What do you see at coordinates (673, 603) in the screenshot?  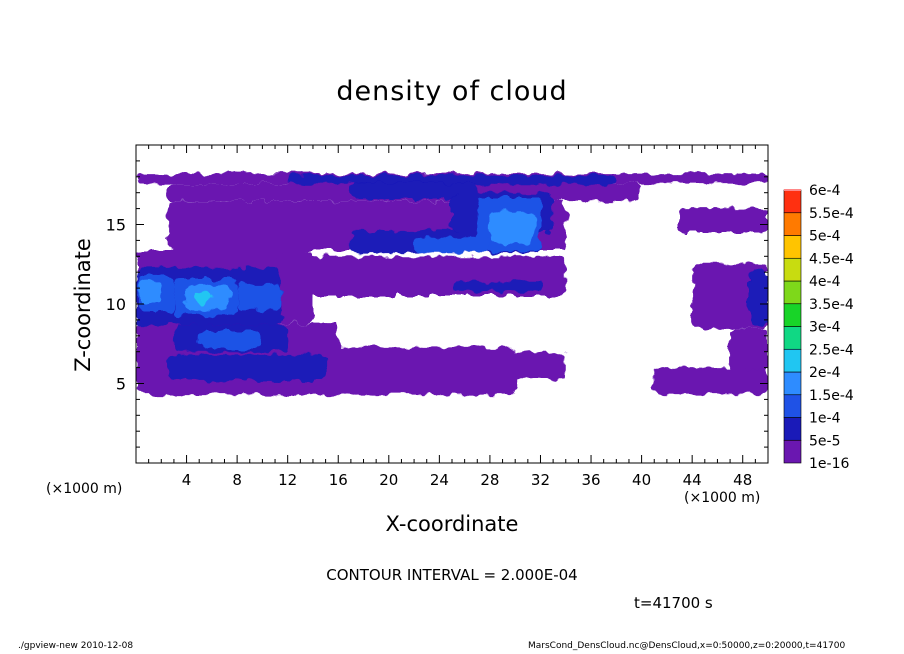 I see `time-label: t=41700 s` at bounding box center [673, 603].